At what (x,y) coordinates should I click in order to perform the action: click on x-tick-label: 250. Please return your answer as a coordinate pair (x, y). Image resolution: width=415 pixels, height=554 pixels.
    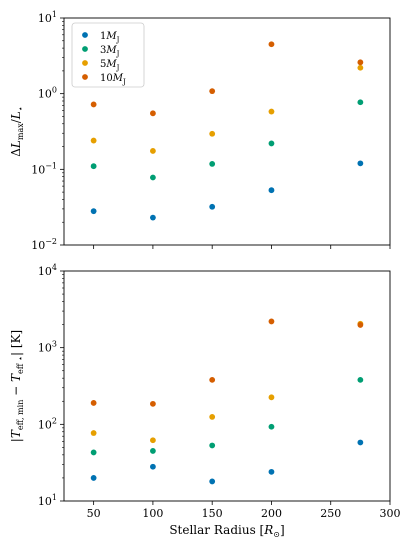
    Looking at the image, I should click on (330, 513).